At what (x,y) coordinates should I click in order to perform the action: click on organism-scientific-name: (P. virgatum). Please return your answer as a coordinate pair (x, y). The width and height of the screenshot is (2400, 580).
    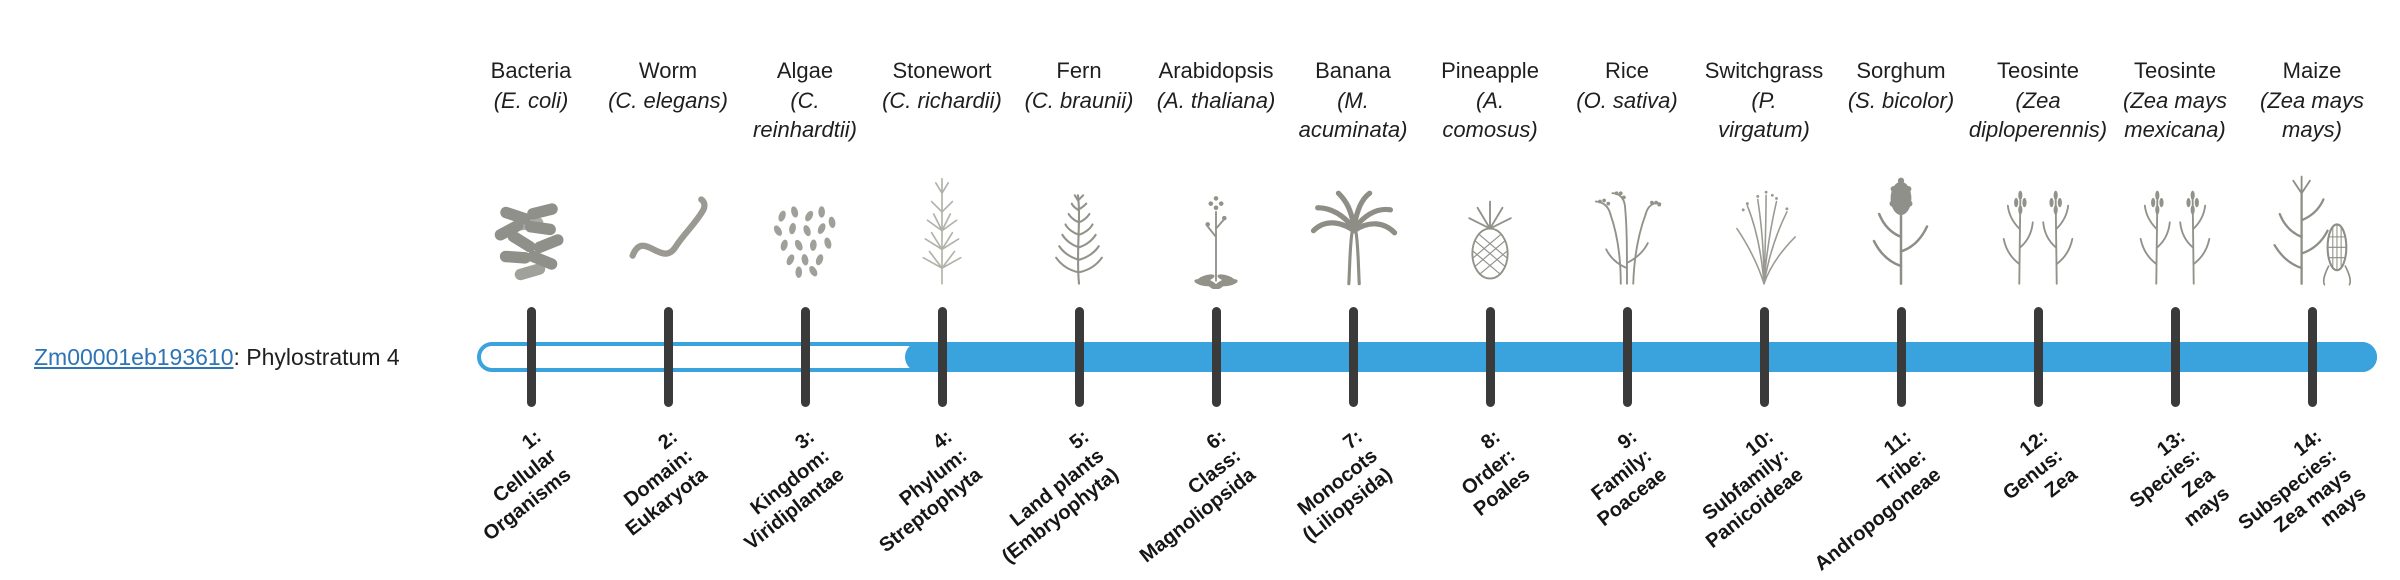
    Looking at the image, I should click on (1764, 115).